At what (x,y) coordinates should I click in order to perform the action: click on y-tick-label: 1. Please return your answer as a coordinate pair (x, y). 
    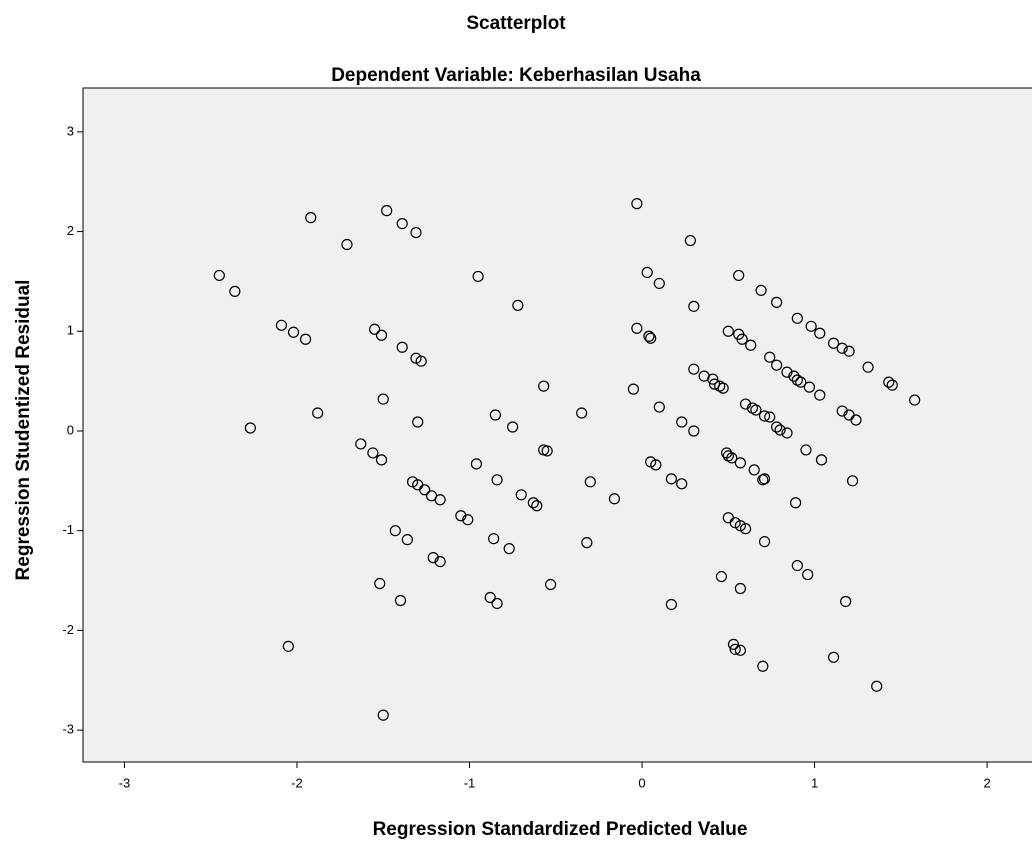
    Looking at the image, I should click on (70, 330).